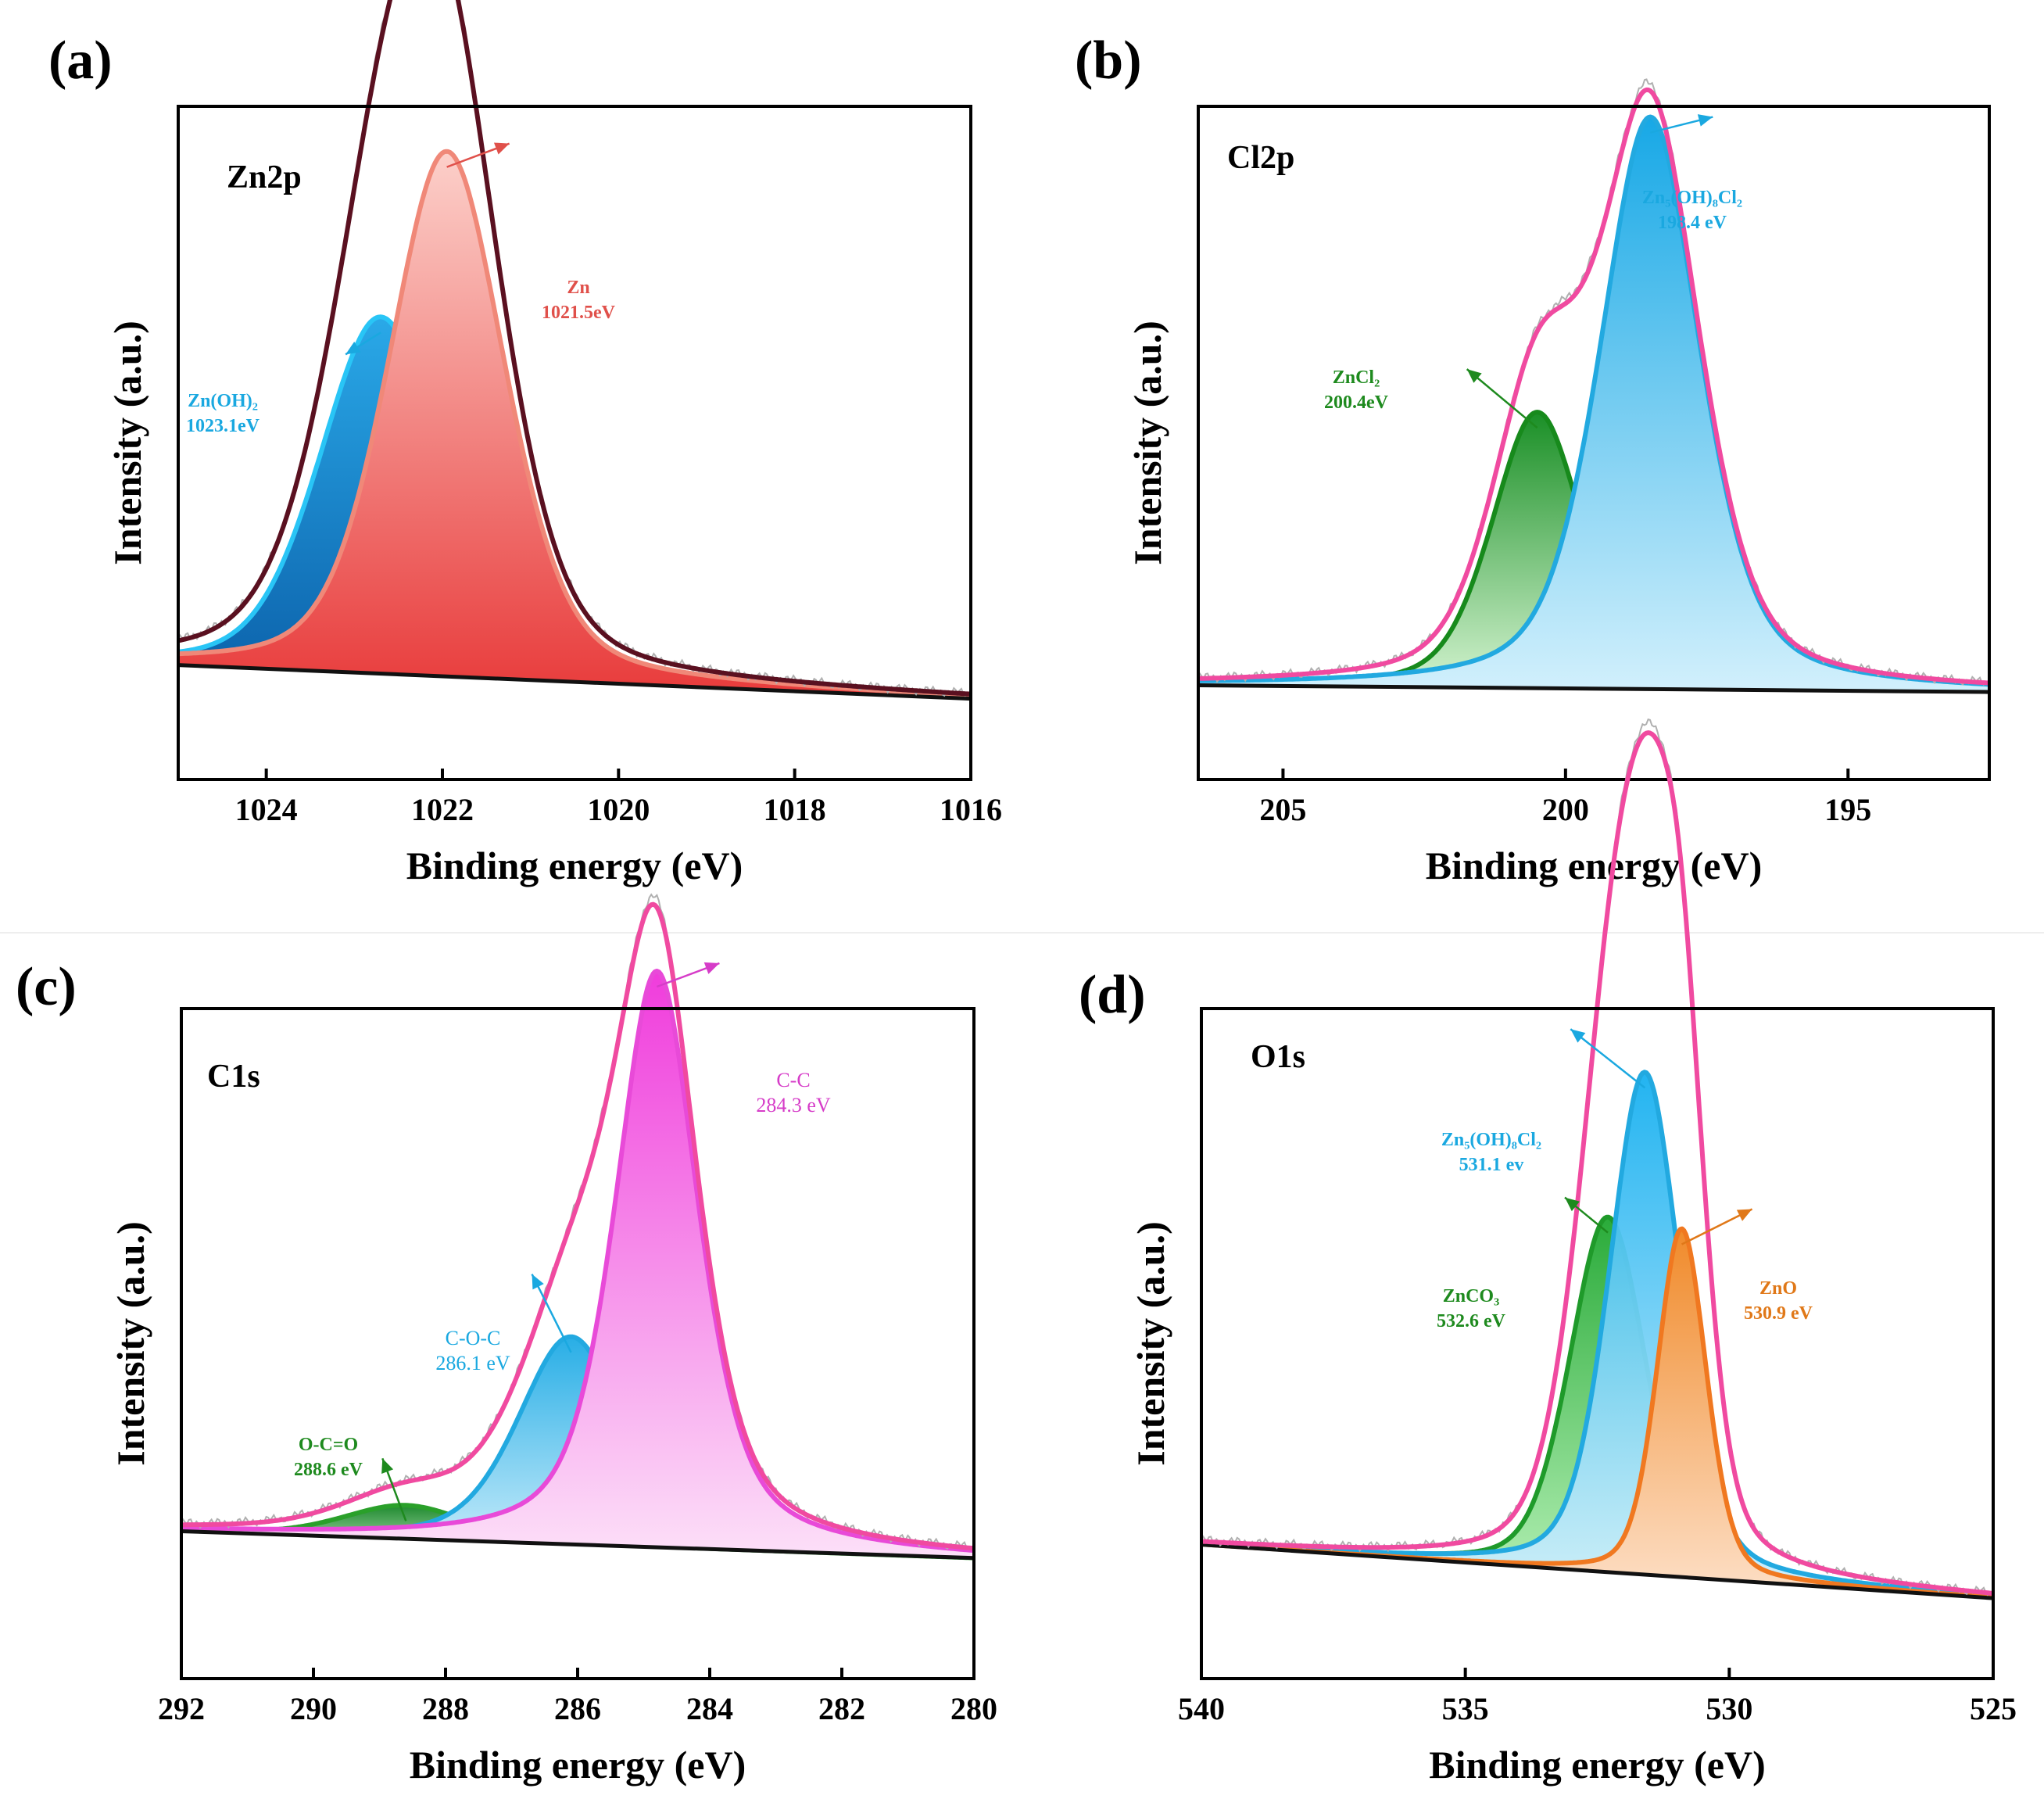 The height and width of the screenshot is (1817, 2044). I want to click on peak-annotation: ZnCO₃ 532.6 eV, so click(1523, 1264).